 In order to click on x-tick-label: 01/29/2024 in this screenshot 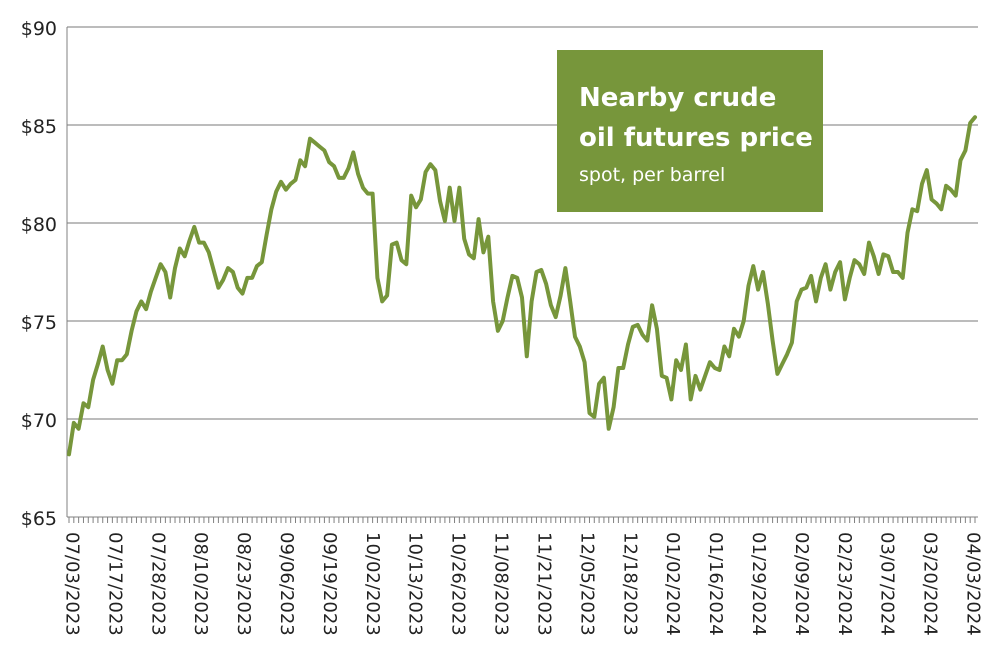, I will do `click(758, 584)`.